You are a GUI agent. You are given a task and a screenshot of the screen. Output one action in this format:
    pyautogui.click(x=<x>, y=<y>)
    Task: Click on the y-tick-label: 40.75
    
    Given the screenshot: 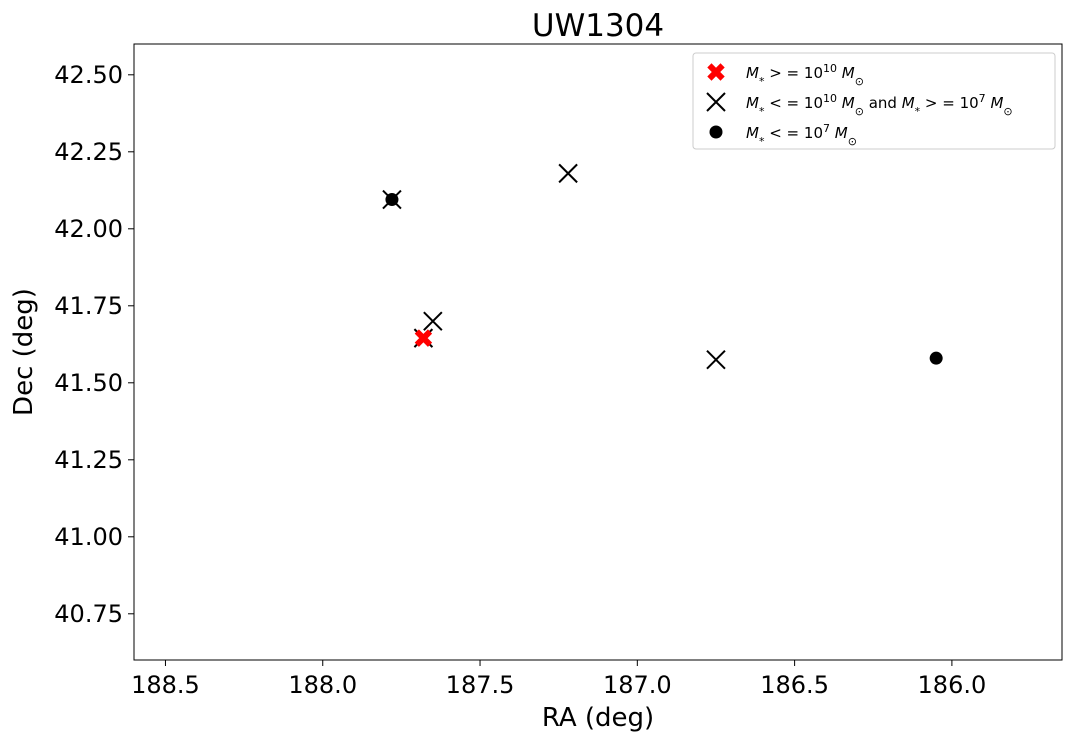 What is the action you would take?
    pyautogui.click(x=88, y=614)
    